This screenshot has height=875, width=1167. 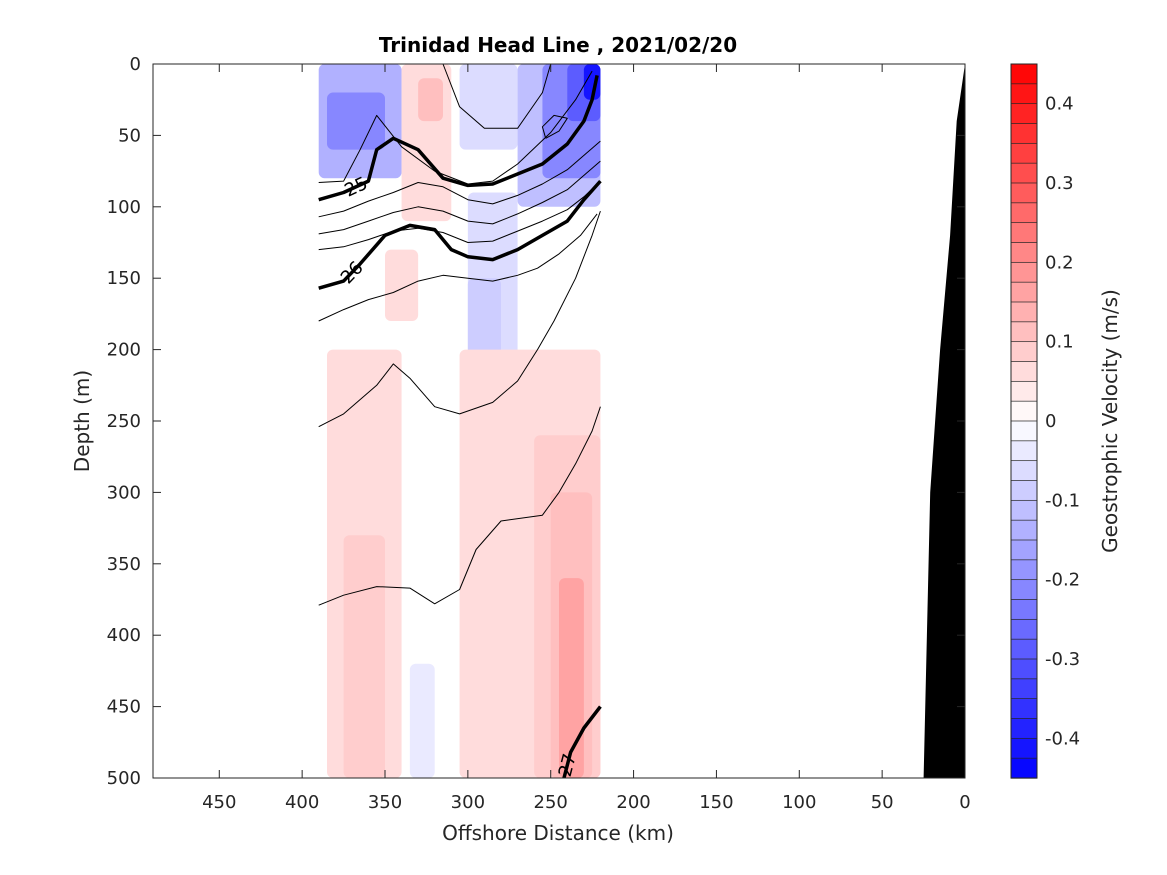 What do you see at coordinates (558, 45) in the screenshot?
I see `chart-title: Trinidad Head Line , 2021/02/20` at bounding box center [558, 45].